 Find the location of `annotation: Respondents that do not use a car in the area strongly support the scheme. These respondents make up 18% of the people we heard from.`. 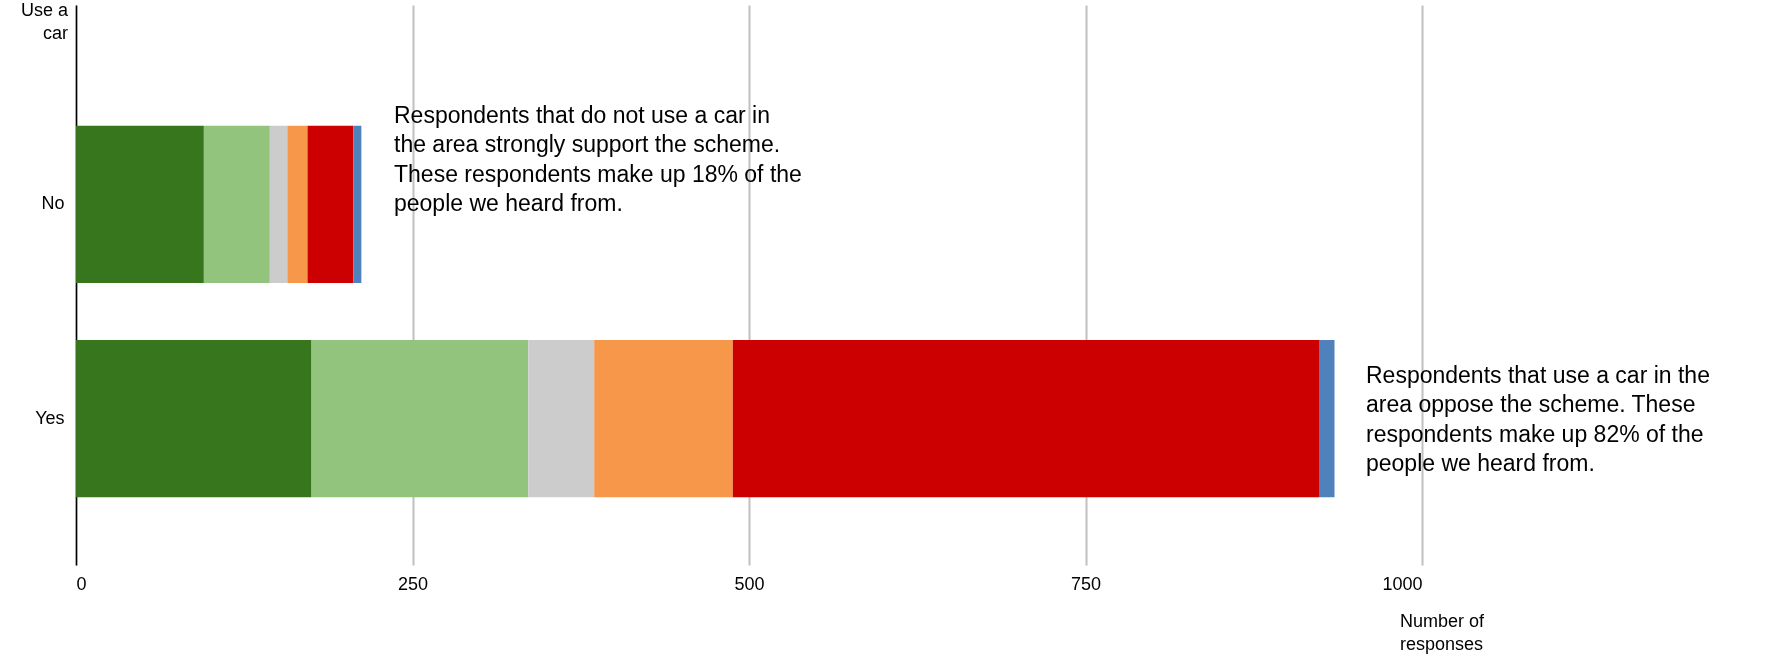

annotation: Respondents that do not use a car in the area strongly support the scheme. These respondents make up 18% of the people we heard from. is located at coordinates (598, 159).